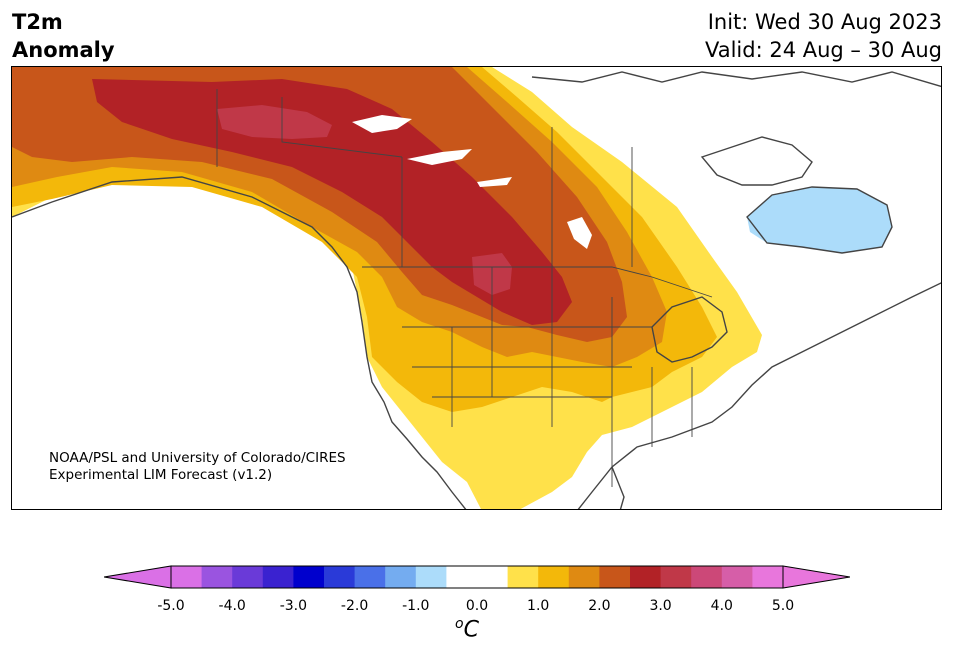 The image size is (953, 656). What do you see at coordinates (161, 475) in the screenshot?
I see `credit-line-2: Experimental LIM Forecast (v1.2)` at bounding box center [161, 475].